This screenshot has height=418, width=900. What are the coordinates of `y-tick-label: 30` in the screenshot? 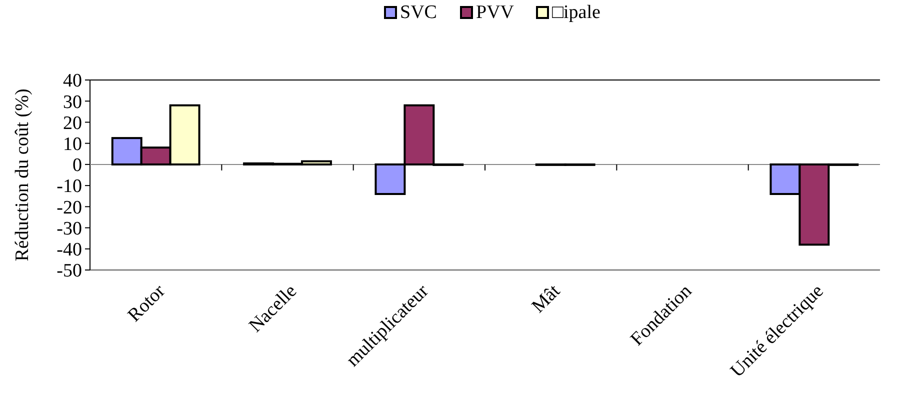 It's located at (72, 102).